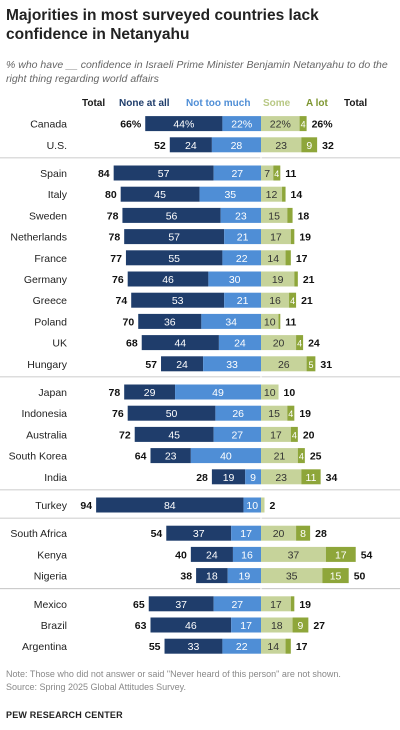 Image resolution: width=400 pixels, height=730 pixels. I want to click on category-label: Turkey, so click(51, 506).